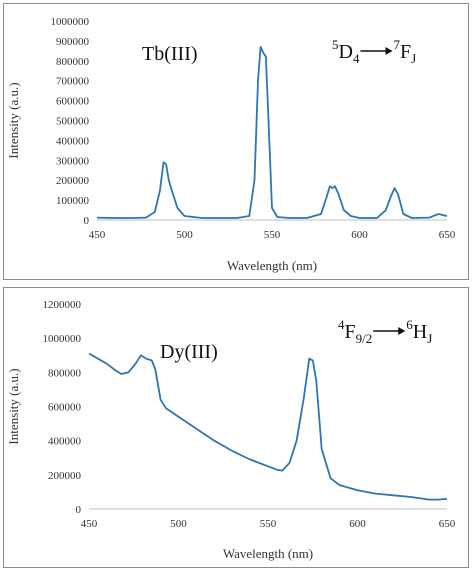  I want to click on transition-text: 9/2, so click(364, 338).